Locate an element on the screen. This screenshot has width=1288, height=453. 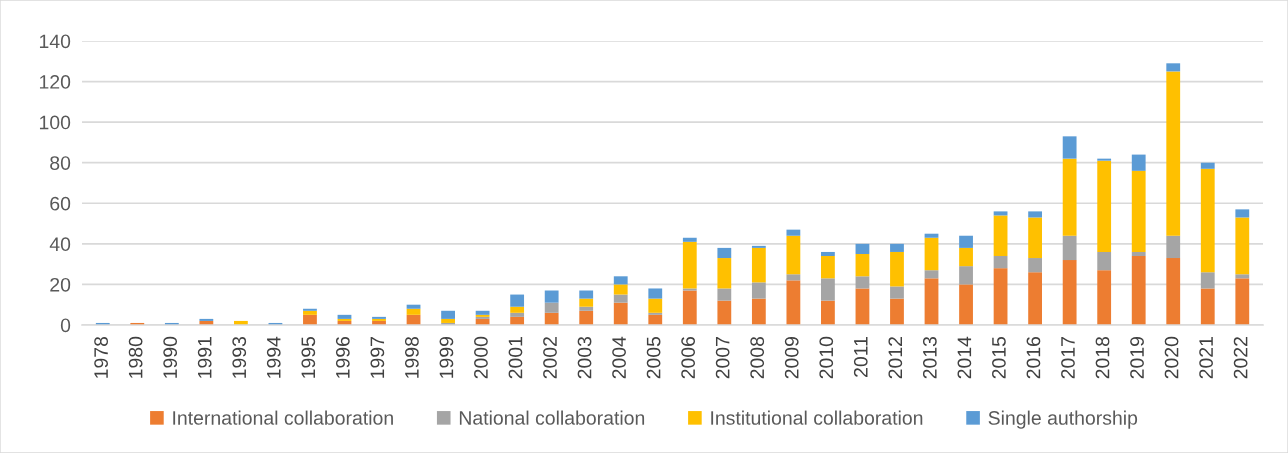
x-tick-label: 2014 is located at coordinates (964, 357).